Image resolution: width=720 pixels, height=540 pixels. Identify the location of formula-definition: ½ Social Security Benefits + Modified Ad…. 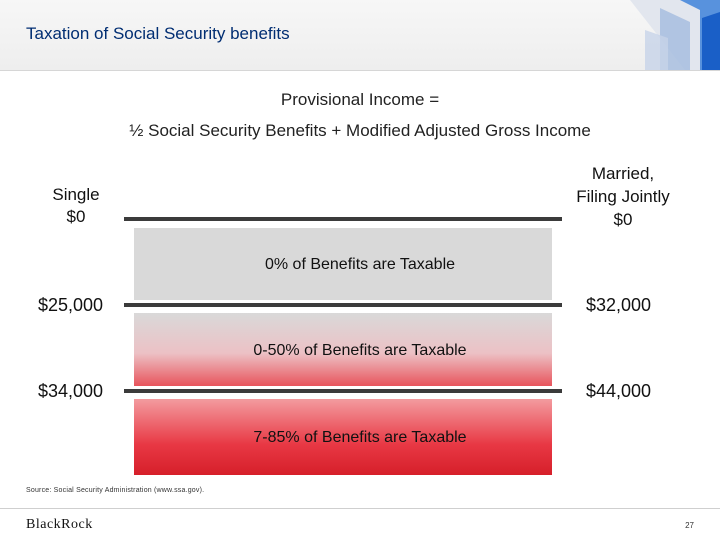
(360, 130).